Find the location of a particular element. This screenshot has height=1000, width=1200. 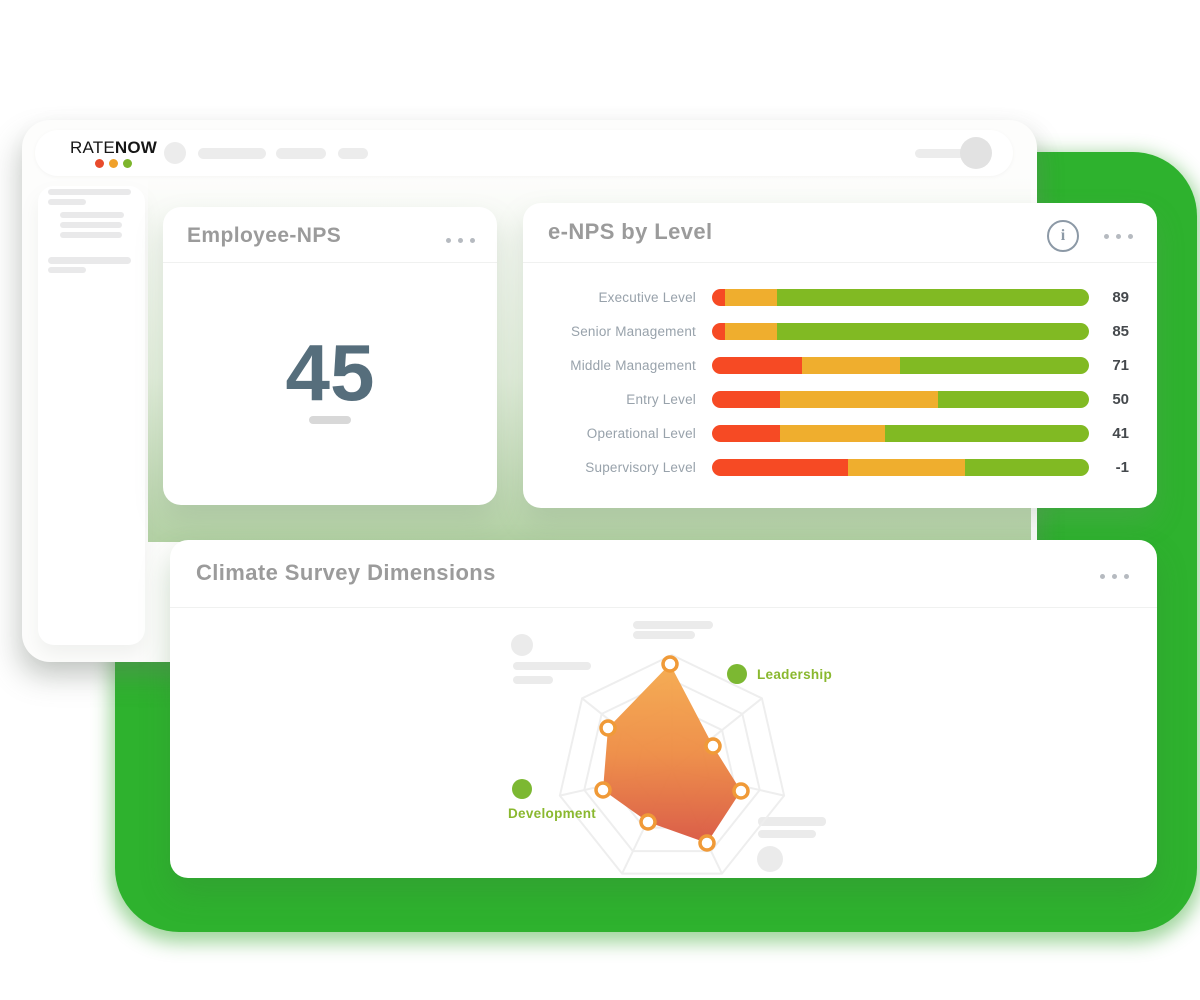

score-underline is located at coordinates (330, 420).